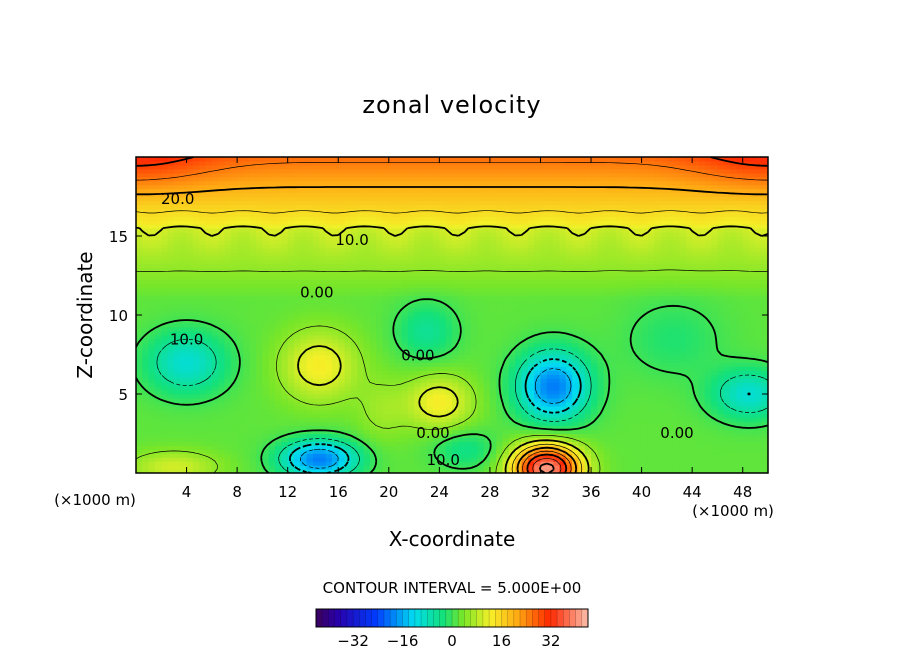 Image resolution: width=904 pixels, height=654 pixels. What do you see at coordinates (118, 237) in the screenshot?
I see `y-tick-label: 15` at bounding box center [118, 237].